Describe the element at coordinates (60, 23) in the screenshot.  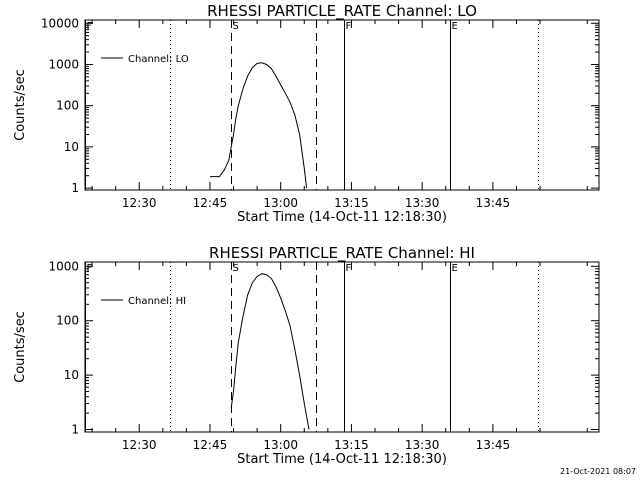
I see `y-tick-label: 10000` at that location.